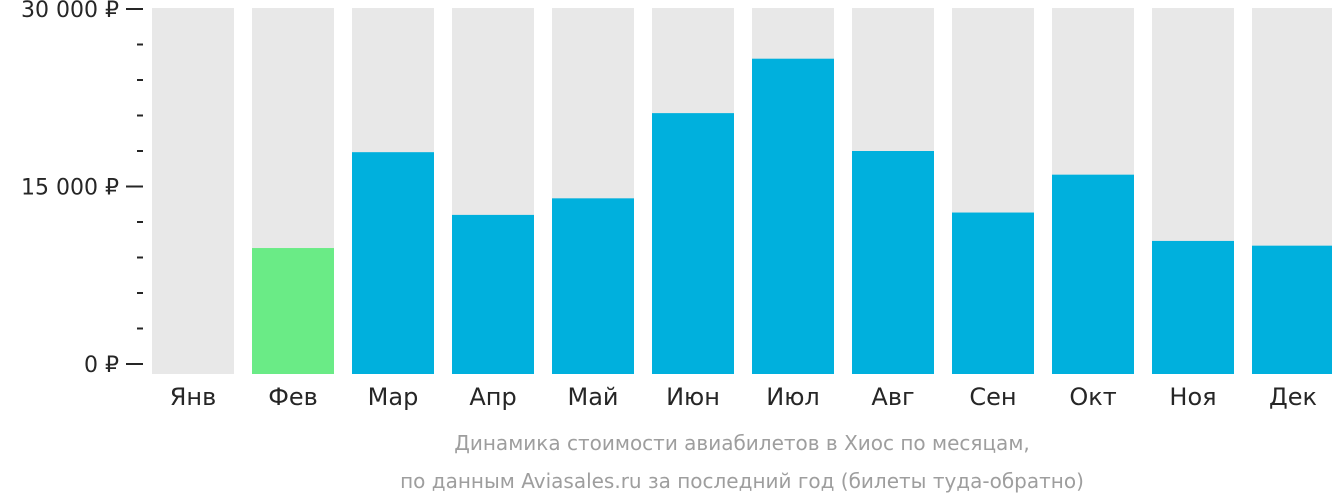  Describe the element at coordinates (293, 397) in the screenshot. I see `xtick-label-1: Фев` at that location.